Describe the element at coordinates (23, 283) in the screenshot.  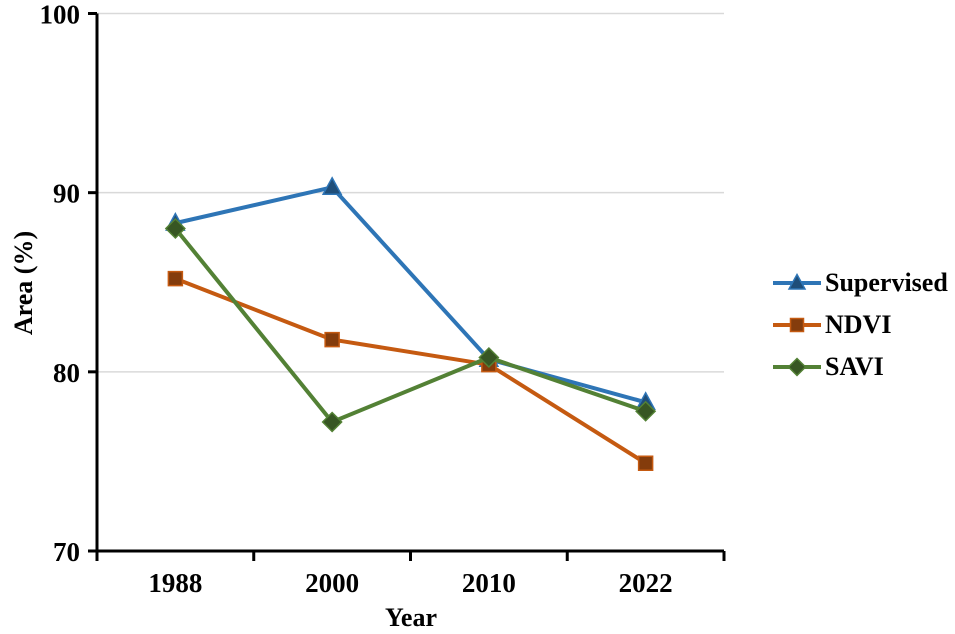
I see `y-axis-title: Area (%)` at that location.